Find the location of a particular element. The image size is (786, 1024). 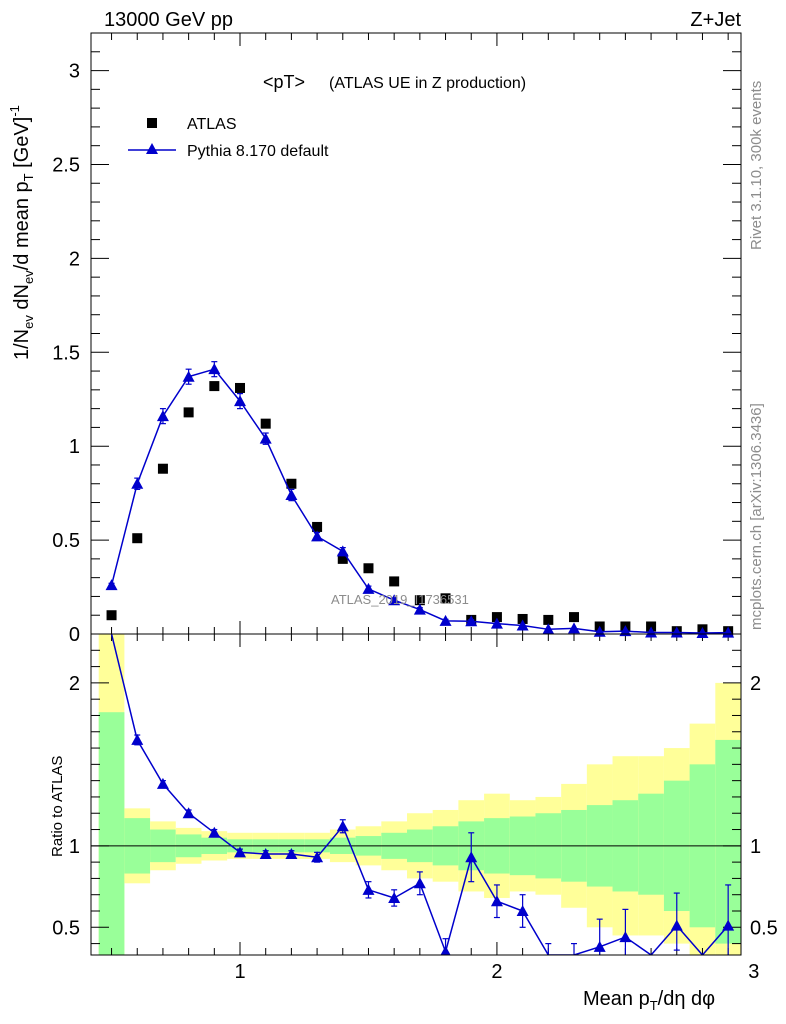

ratio-tick-label-right-0: 0.5 is located at coordinates (764, 928).